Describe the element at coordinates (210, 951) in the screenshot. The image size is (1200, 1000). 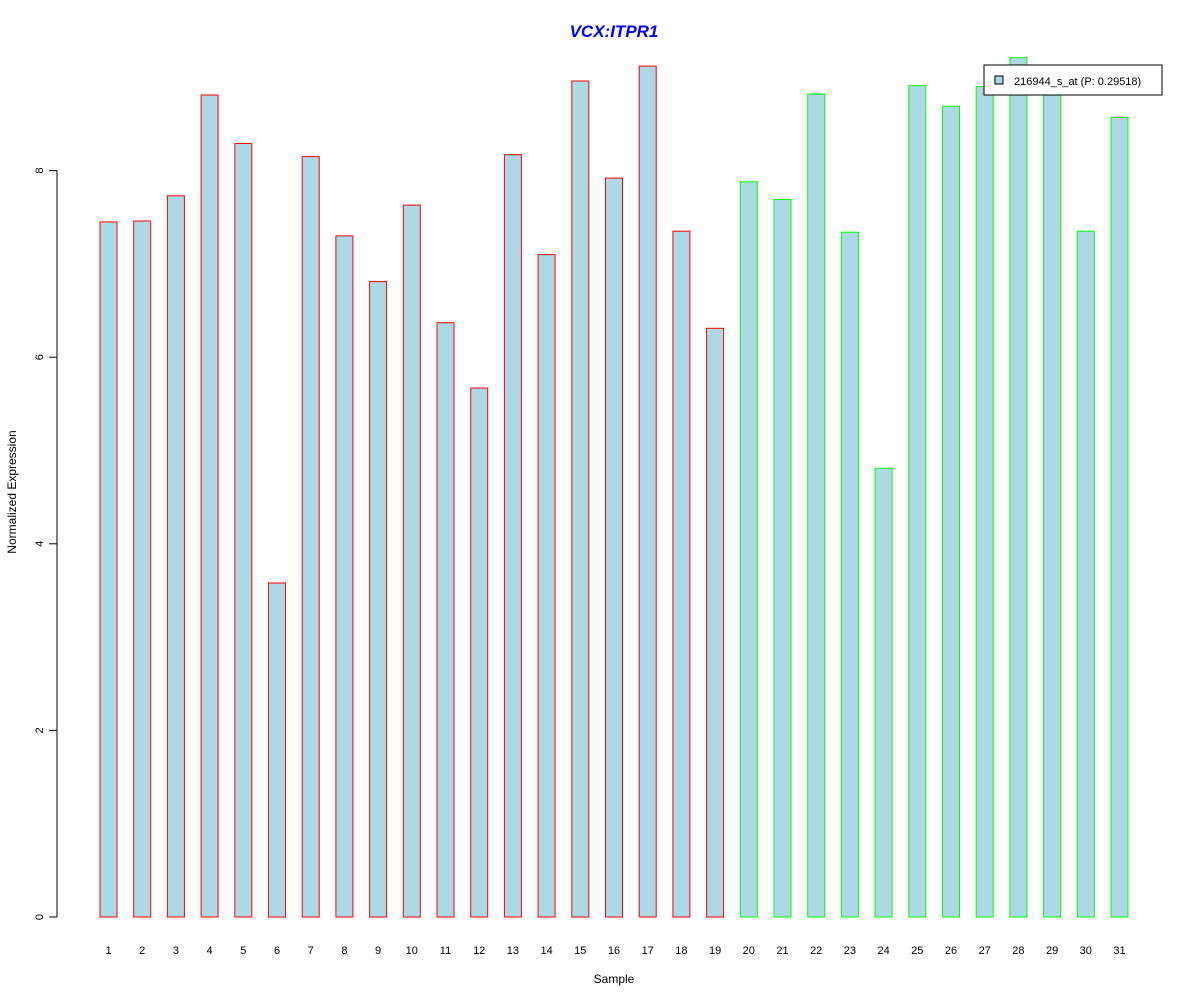
I see `x-tick-label: 4` at that location.